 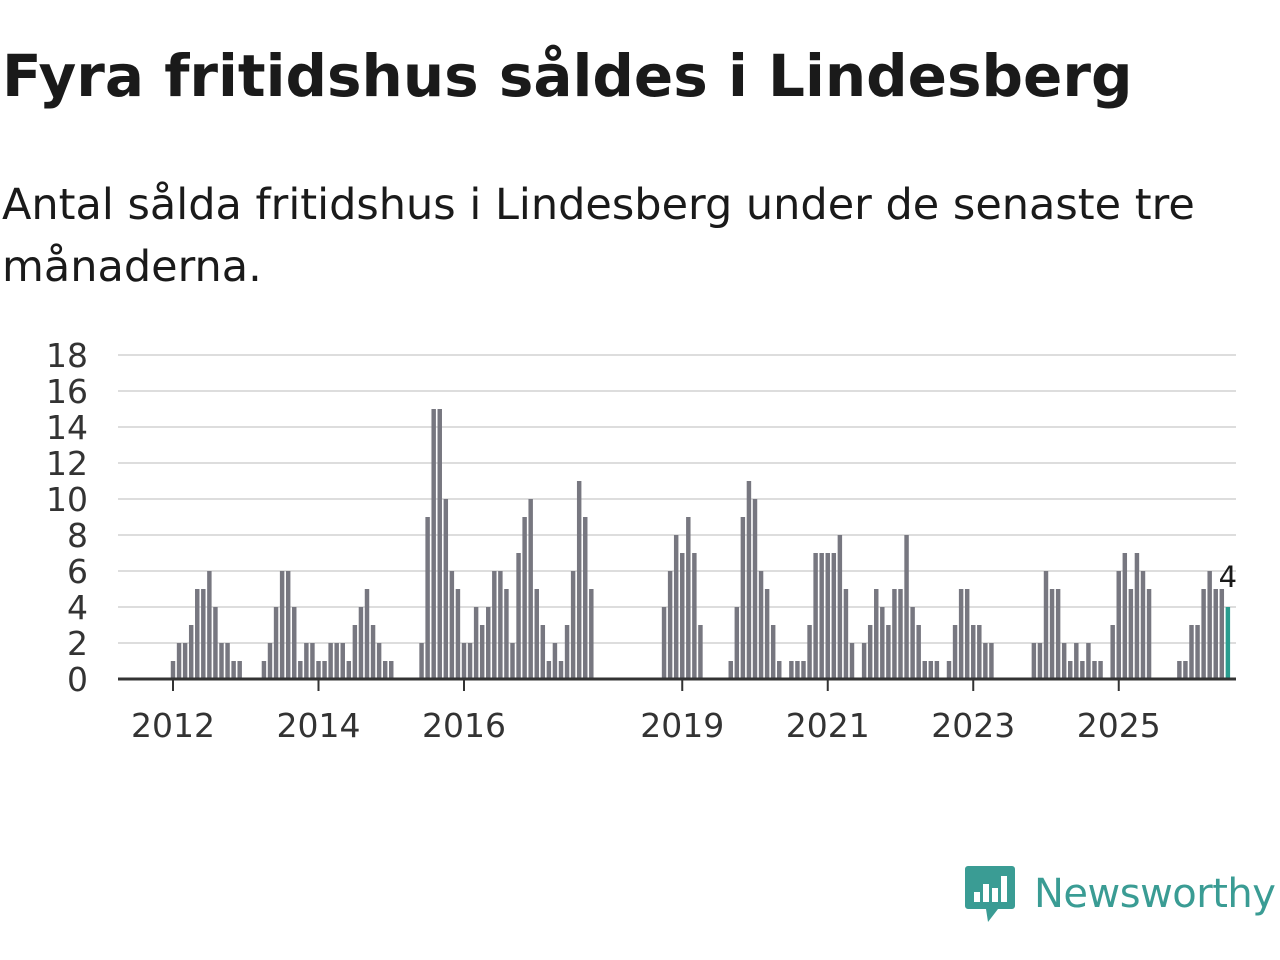 What do you see at coordinates (67, 499) in the screenshot?
I see `y-tick-label-10: 10` at bounding box center [67, 499].